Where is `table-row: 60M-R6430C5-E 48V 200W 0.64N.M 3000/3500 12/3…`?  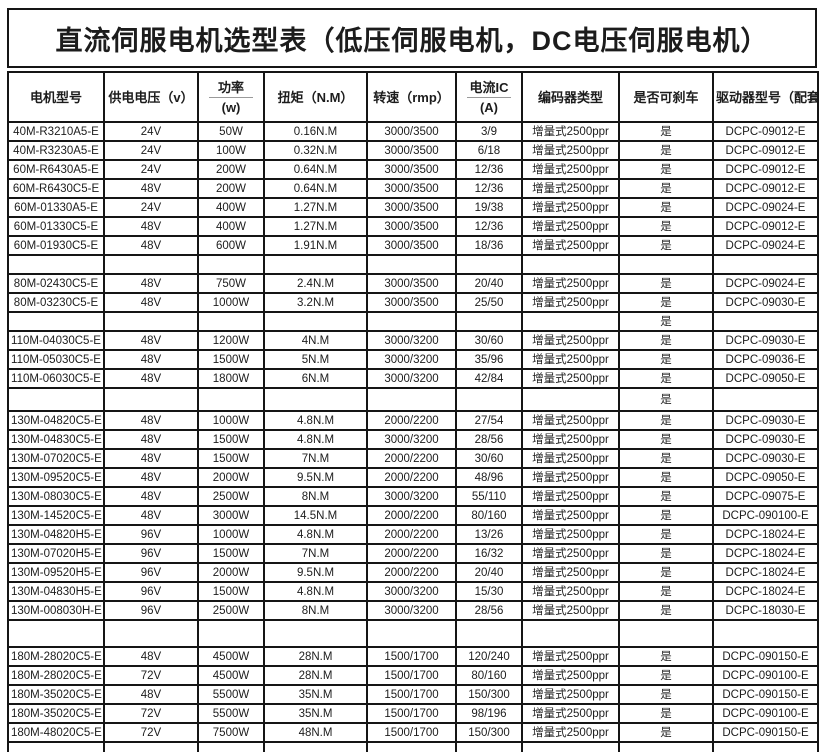
table-row: 60M-R6430C5-E 48V 200W 0.64N.M 3000/3500 12/3… is located at coordinates (413, 188).